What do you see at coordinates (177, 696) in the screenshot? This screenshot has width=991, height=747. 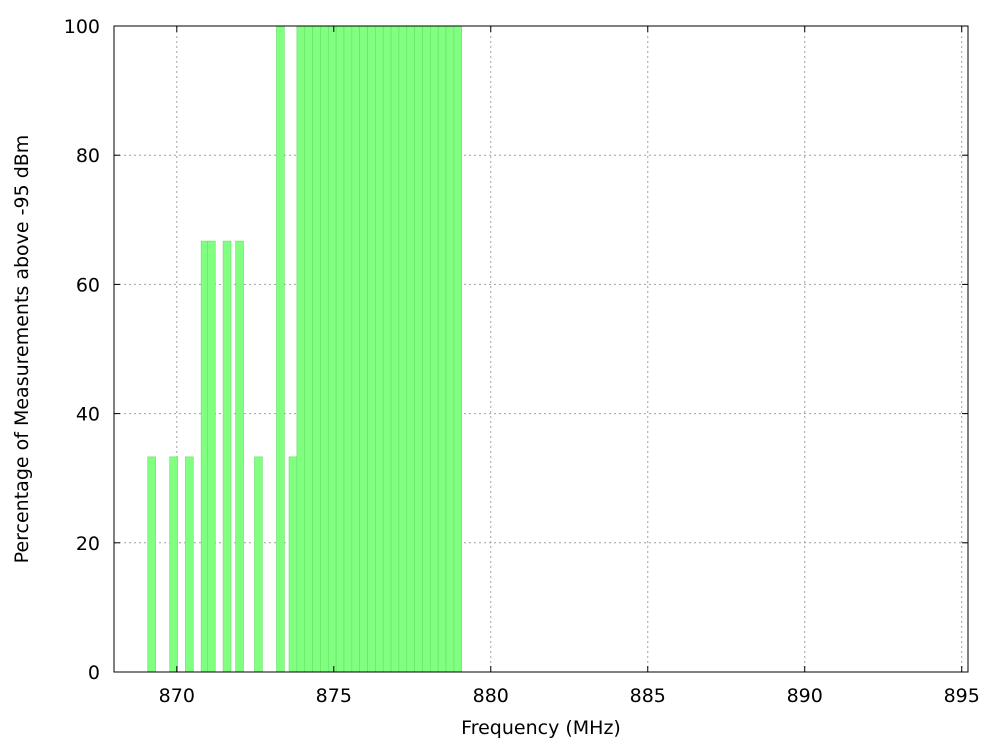 I see `x-tick-label: 870` at bounding box center [177, 696].